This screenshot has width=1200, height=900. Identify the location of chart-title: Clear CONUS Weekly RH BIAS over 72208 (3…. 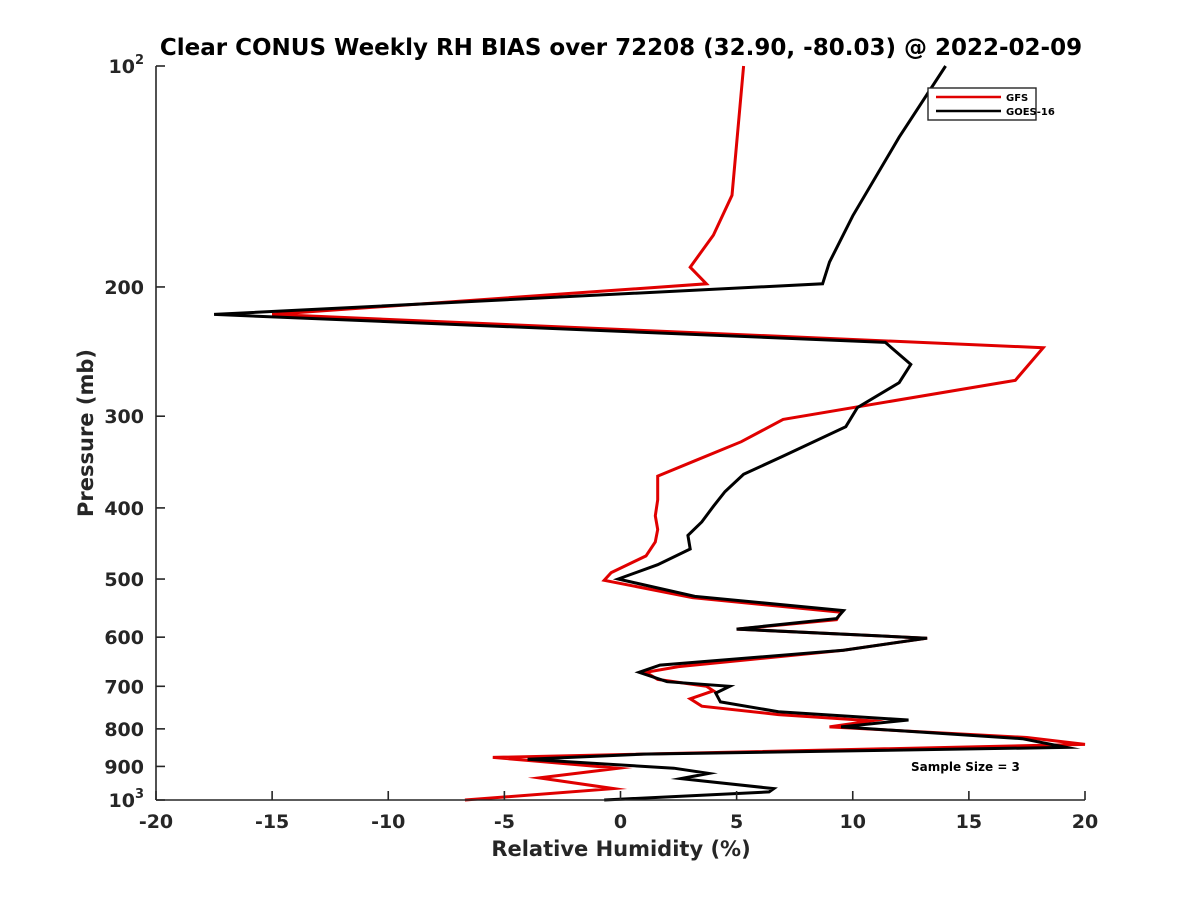
(621, 48).